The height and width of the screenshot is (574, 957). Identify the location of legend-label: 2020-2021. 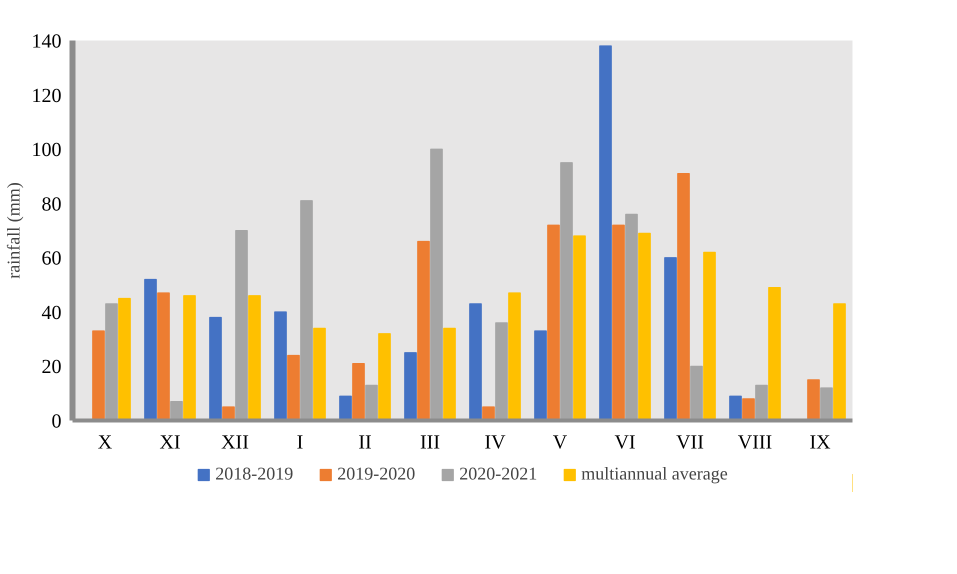
(498, 474).